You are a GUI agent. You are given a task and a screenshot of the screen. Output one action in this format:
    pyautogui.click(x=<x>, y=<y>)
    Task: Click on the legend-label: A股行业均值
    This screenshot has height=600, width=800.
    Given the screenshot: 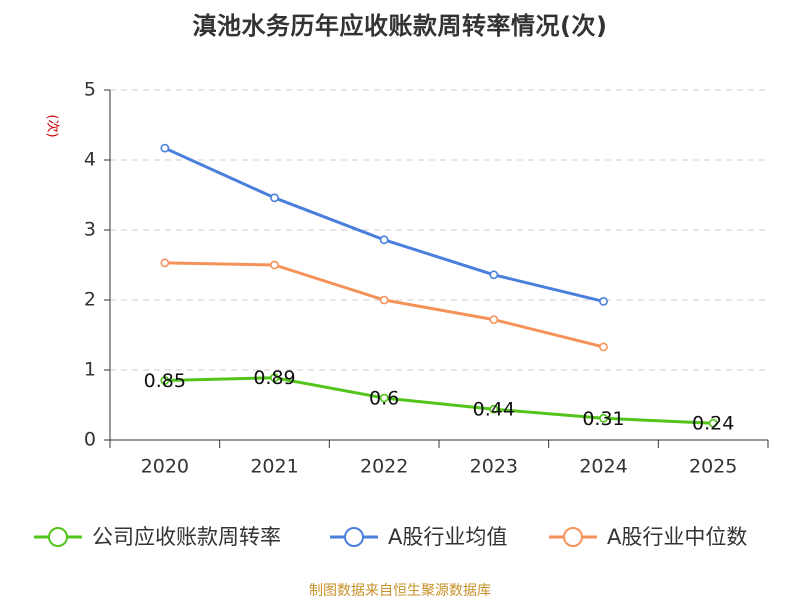 What is the action you would take?
    pyautogui.click(x=447, y=537)
    